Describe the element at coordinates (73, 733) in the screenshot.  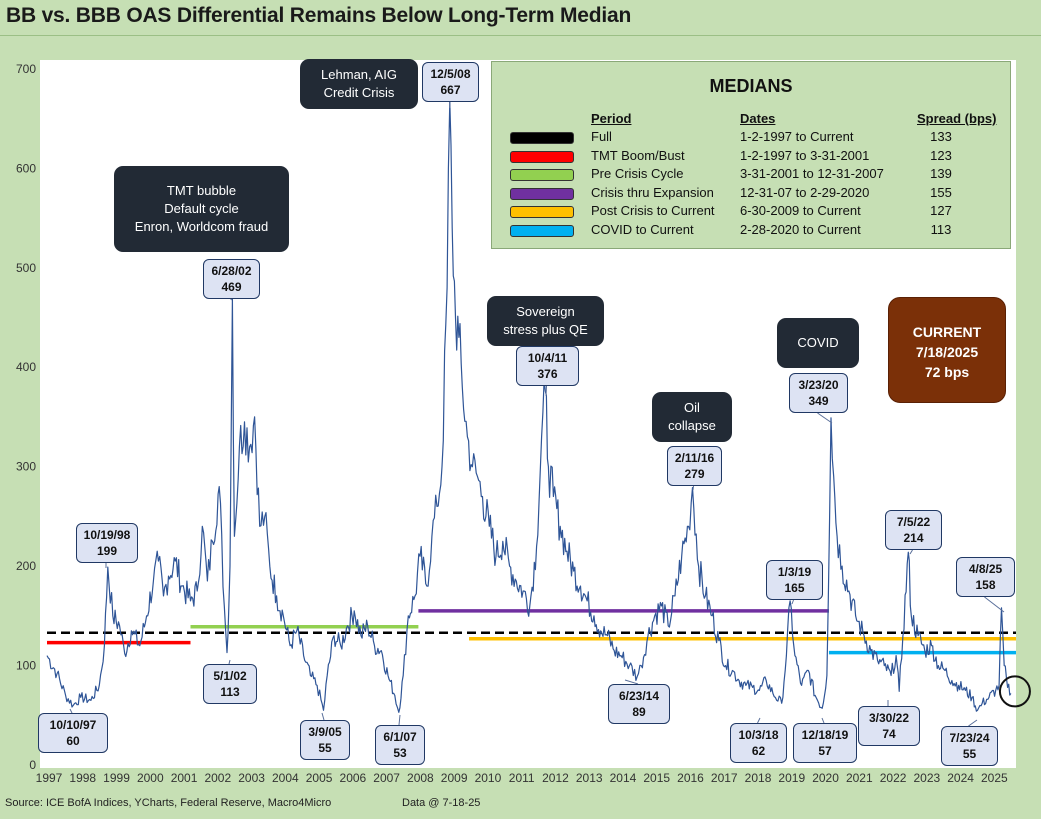
I see `callout-box: 10/10/97 60` at that location.